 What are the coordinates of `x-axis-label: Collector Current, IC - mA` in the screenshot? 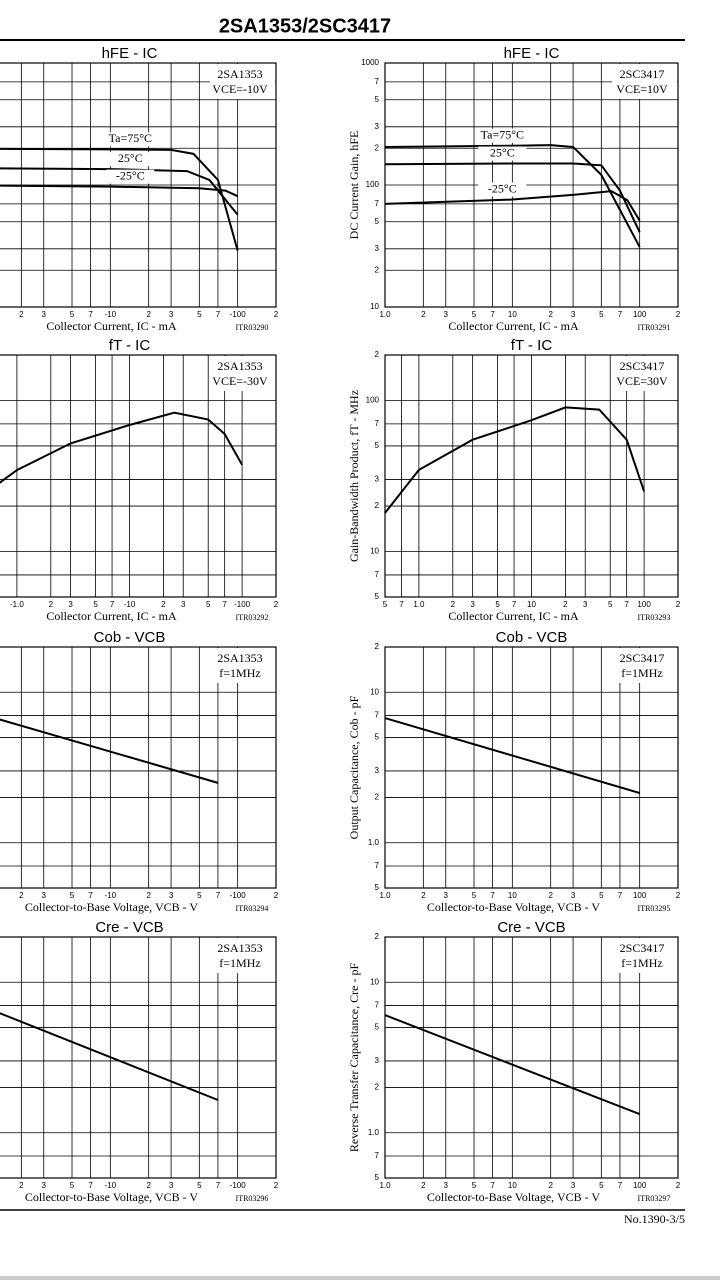 It's located at (513, 616).